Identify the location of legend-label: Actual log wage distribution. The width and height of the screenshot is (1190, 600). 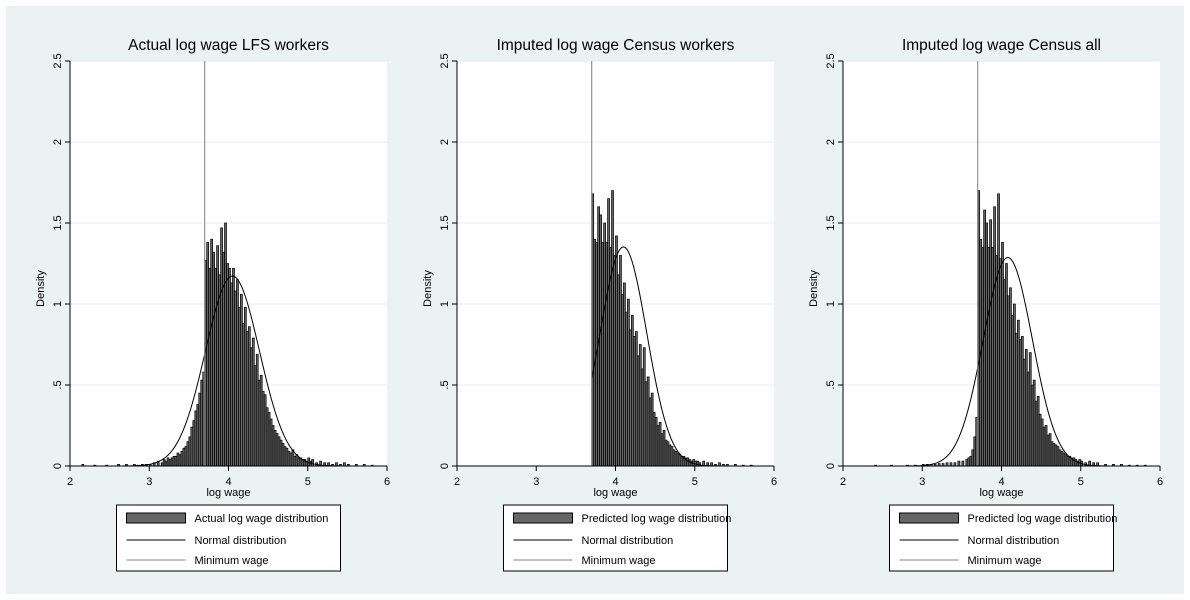
(262, 519).